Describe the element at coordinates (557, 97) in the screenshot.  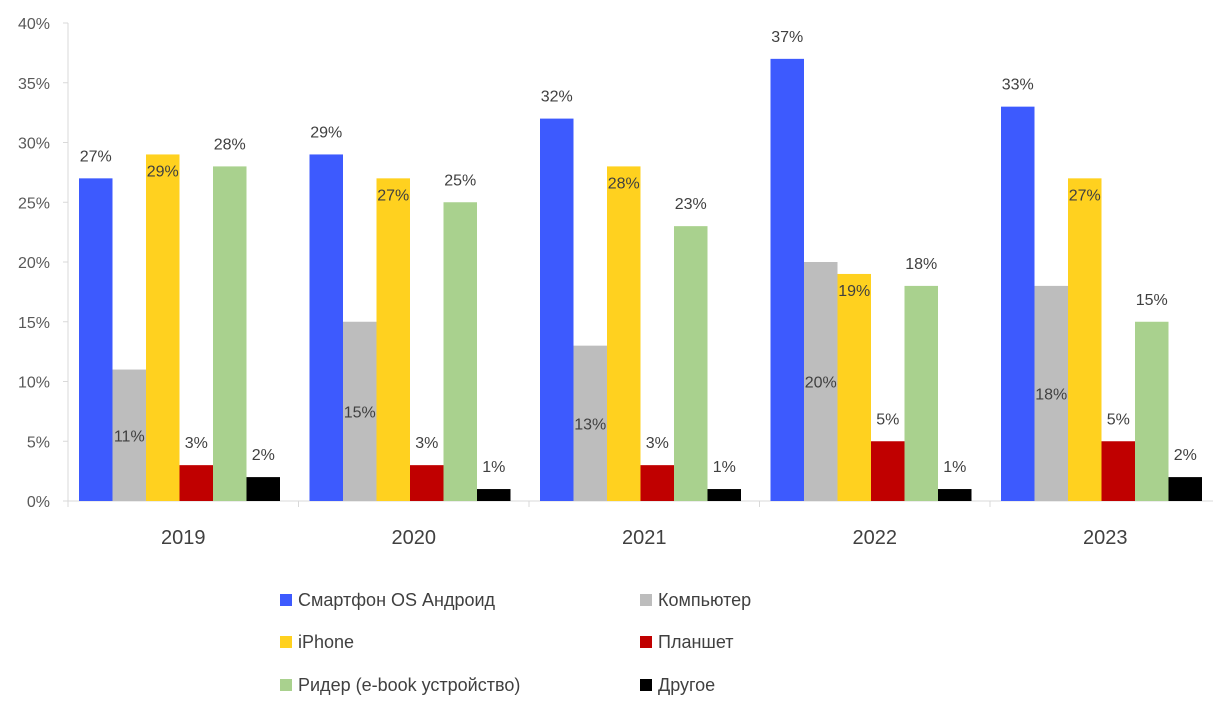
I see `data-label: 32%` at that location.